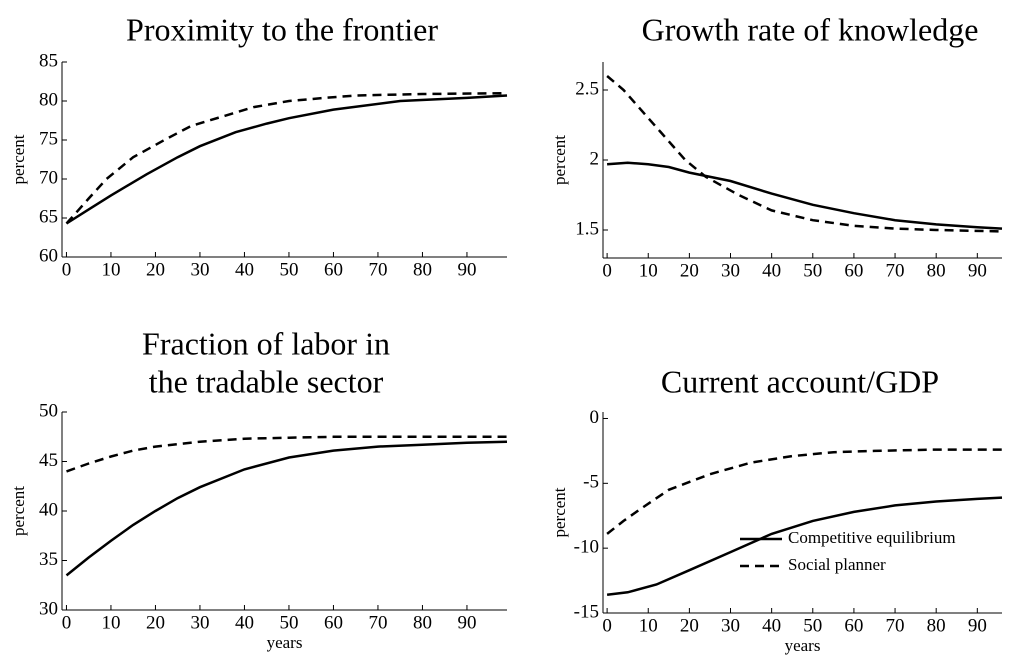 Image resolution: width=1011 pixels, height=664 pixels. What do you see at coordinates (48, 60) in the screenshot?
I see `y-tick-label: 85` at bounding box center [48, 60].